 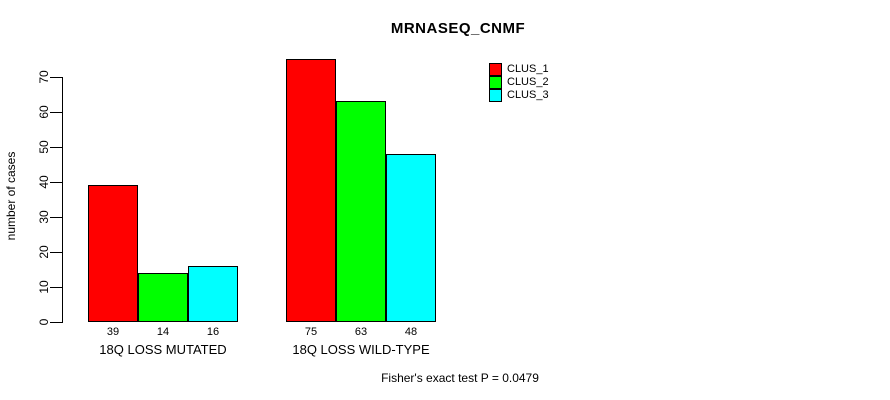 I want to click on bar-value-label: 75, so click(x=311, y=332).